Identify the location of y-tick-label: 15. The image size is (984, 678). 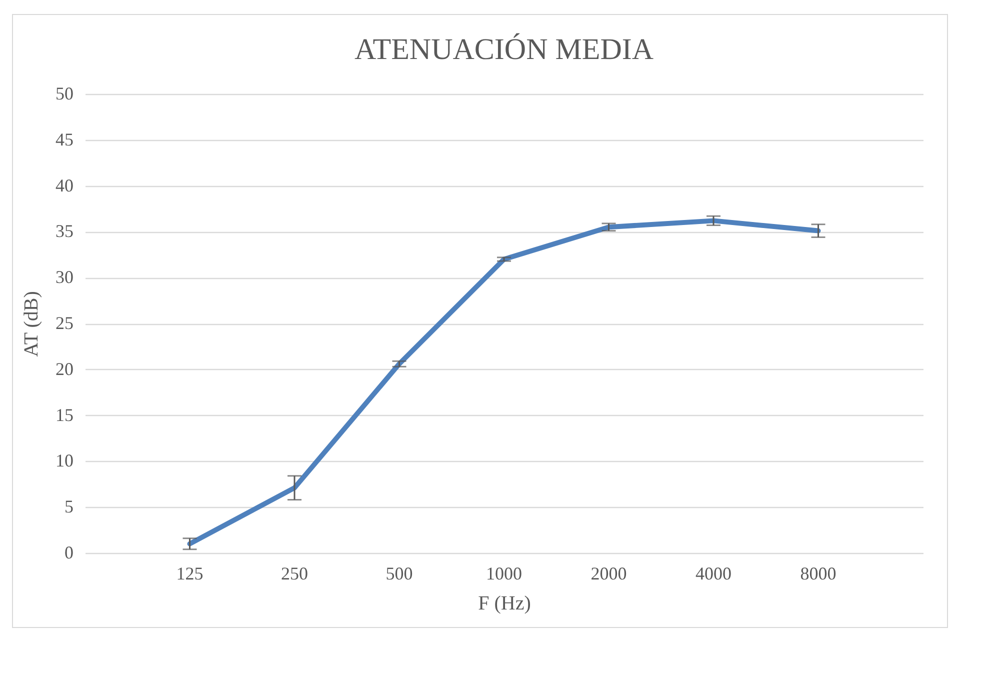
(65, 414).